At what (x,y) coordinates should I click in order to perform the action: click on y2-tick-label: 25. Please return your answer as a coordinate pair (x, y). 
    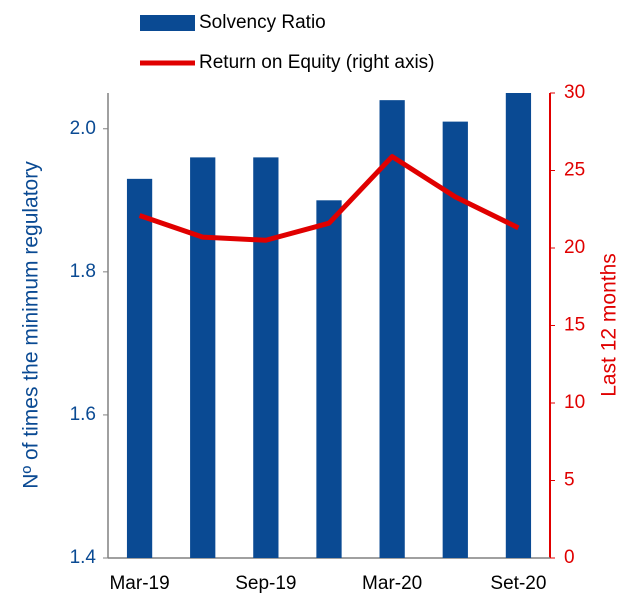
    Looking at the image, I should click on (574, 170).